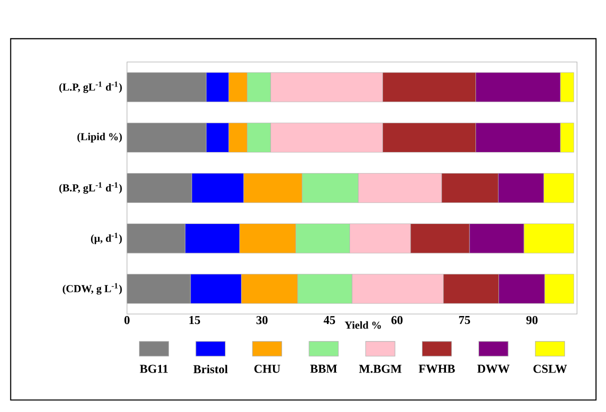 The width and height of the screenshot is (606, 412). I want to click on legend-label: CSLW, so click(550, 368).